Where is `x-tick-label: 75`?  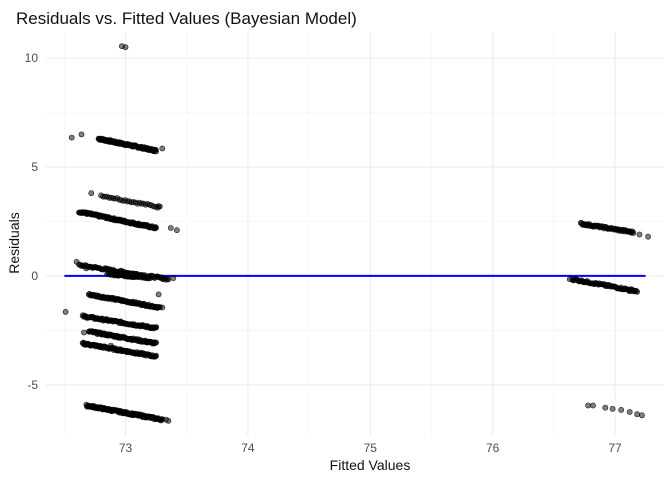
x-tick-label: 75 is located at coordinates (371, 448).